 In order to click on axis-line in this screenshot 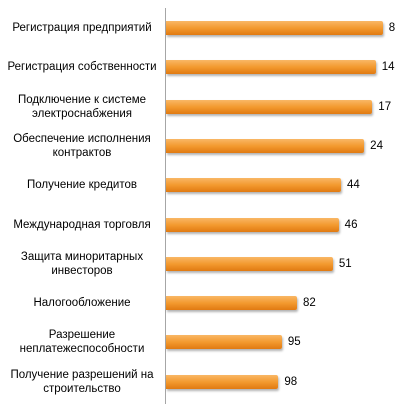, I will do `click(165, 206)`.